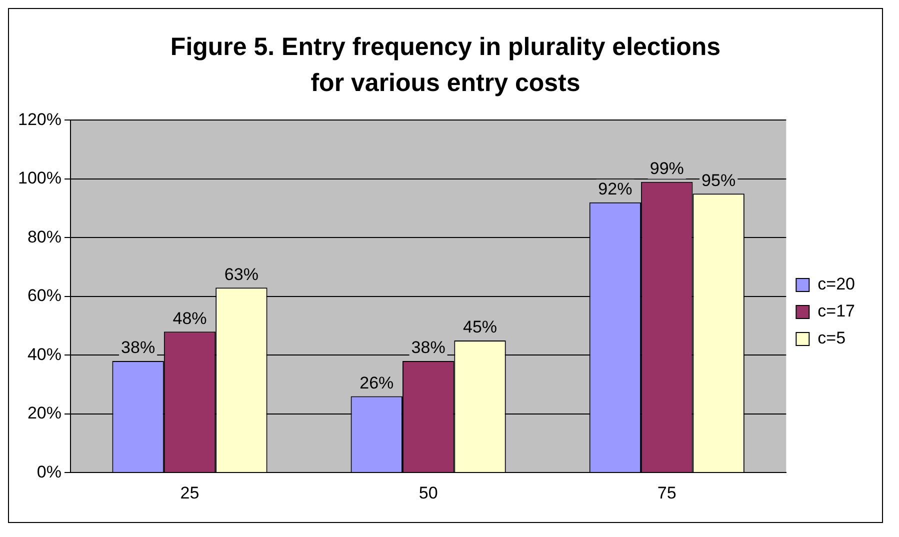  What do you see at coordinates (615, 189) in the screenshot?
I see `data-label: 92%` at bounding box center [615, 189].